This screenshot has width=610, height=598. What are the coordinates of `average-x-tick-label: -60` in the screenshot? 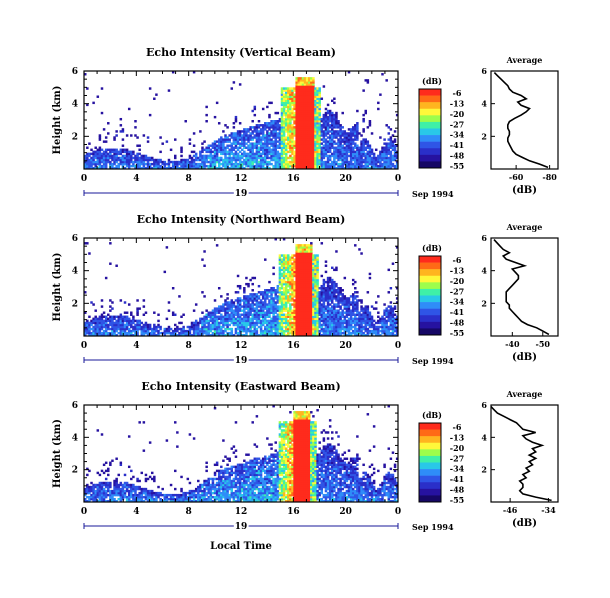 It's located at (516, 177).